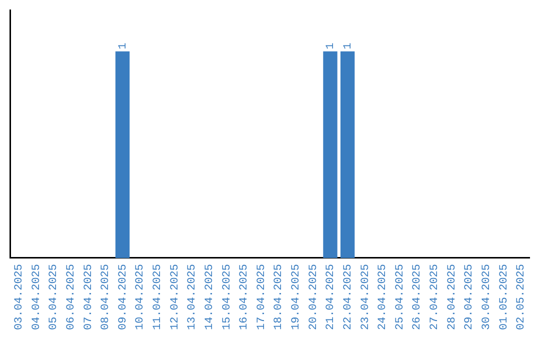  Describe the element at coordinates (54, 297) in the screenshot. I see `x-tick-label: 05.04.2025` at that location.